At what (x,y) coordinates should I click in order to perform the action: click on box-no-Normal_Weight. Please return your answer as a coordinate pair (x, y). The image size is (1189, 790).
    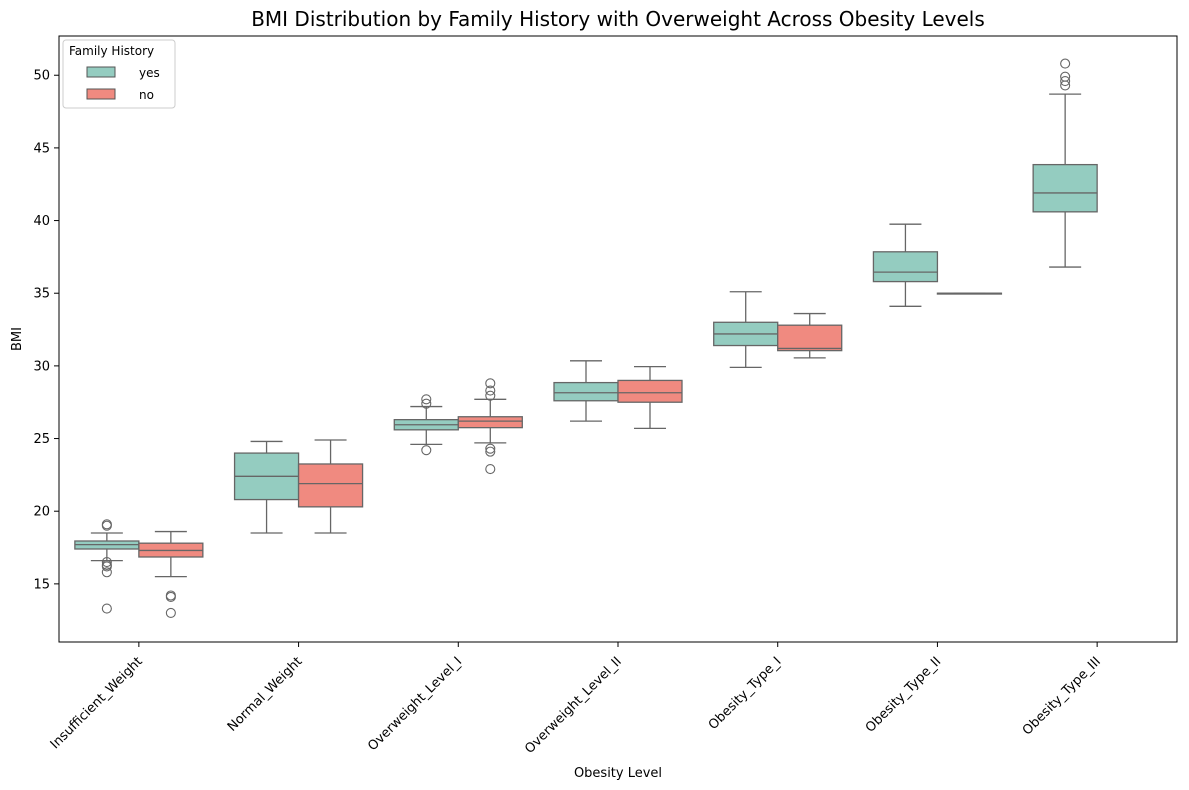
    Looking at the image, I should click on (330, 486).